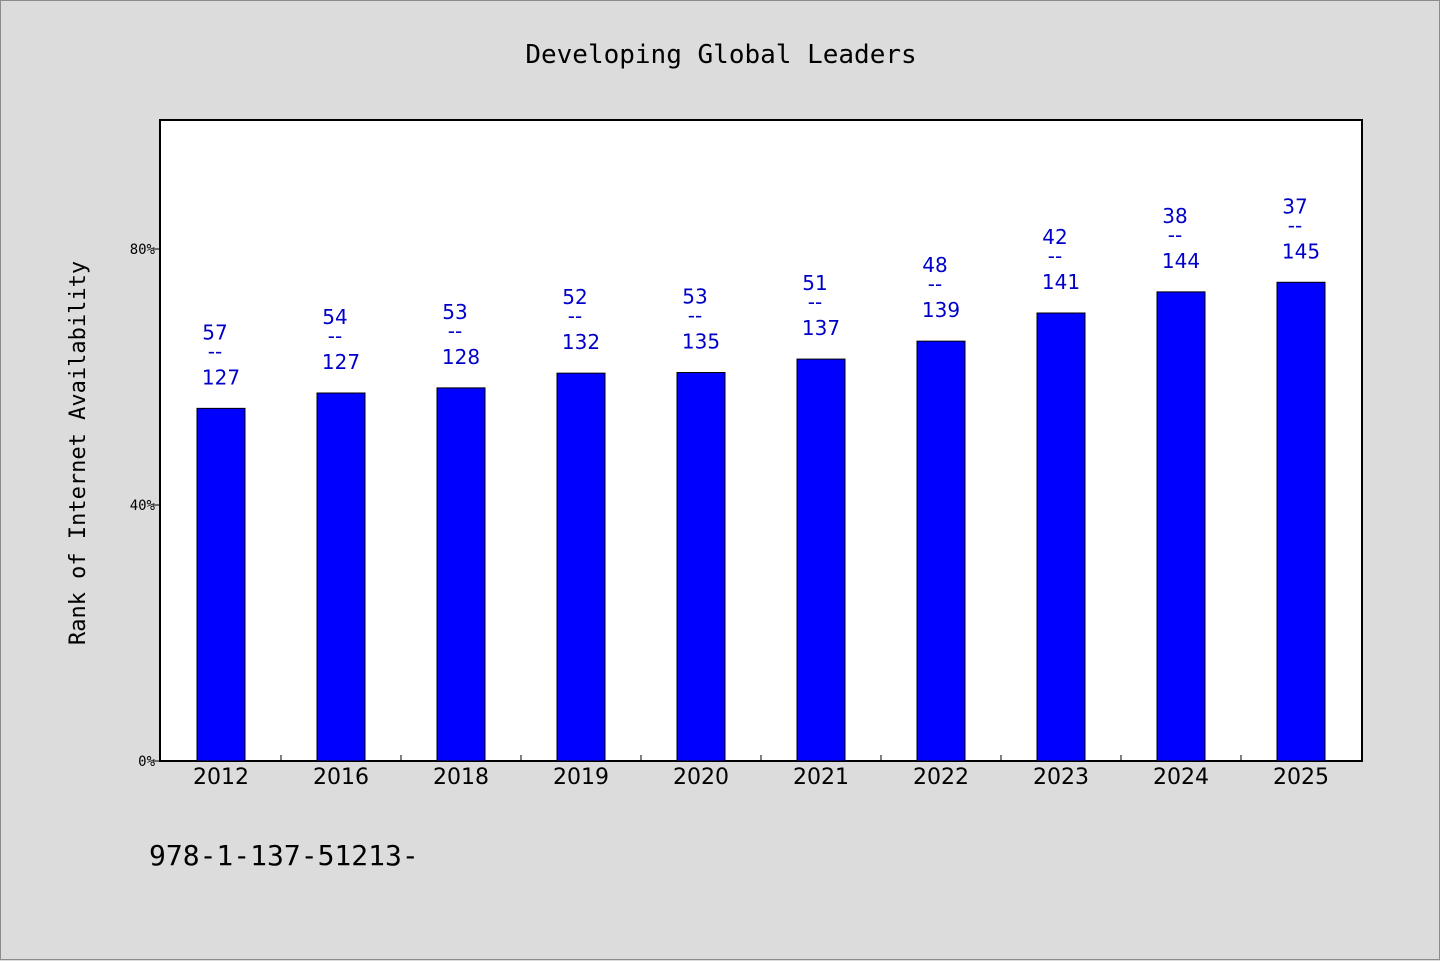 This screenshot has height=961, width=1440. What do you see at coordinates (701, 777) in the screenshot?
I see `x-tick-label: 2020` at bounding box center [701, 777].